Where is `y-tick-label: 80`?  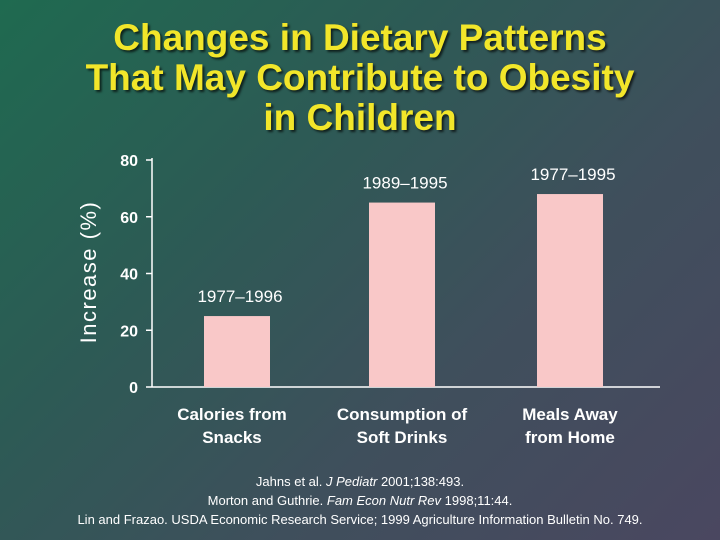 y-tick-label: 80 is located at coordinates (129, 161).